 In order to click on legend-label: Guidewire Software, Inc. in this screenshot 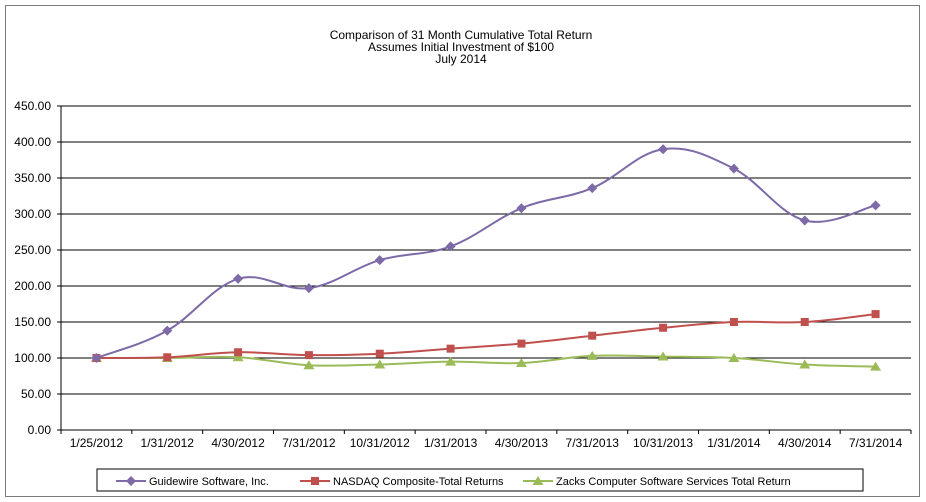, I will do `click(209, 482)`.